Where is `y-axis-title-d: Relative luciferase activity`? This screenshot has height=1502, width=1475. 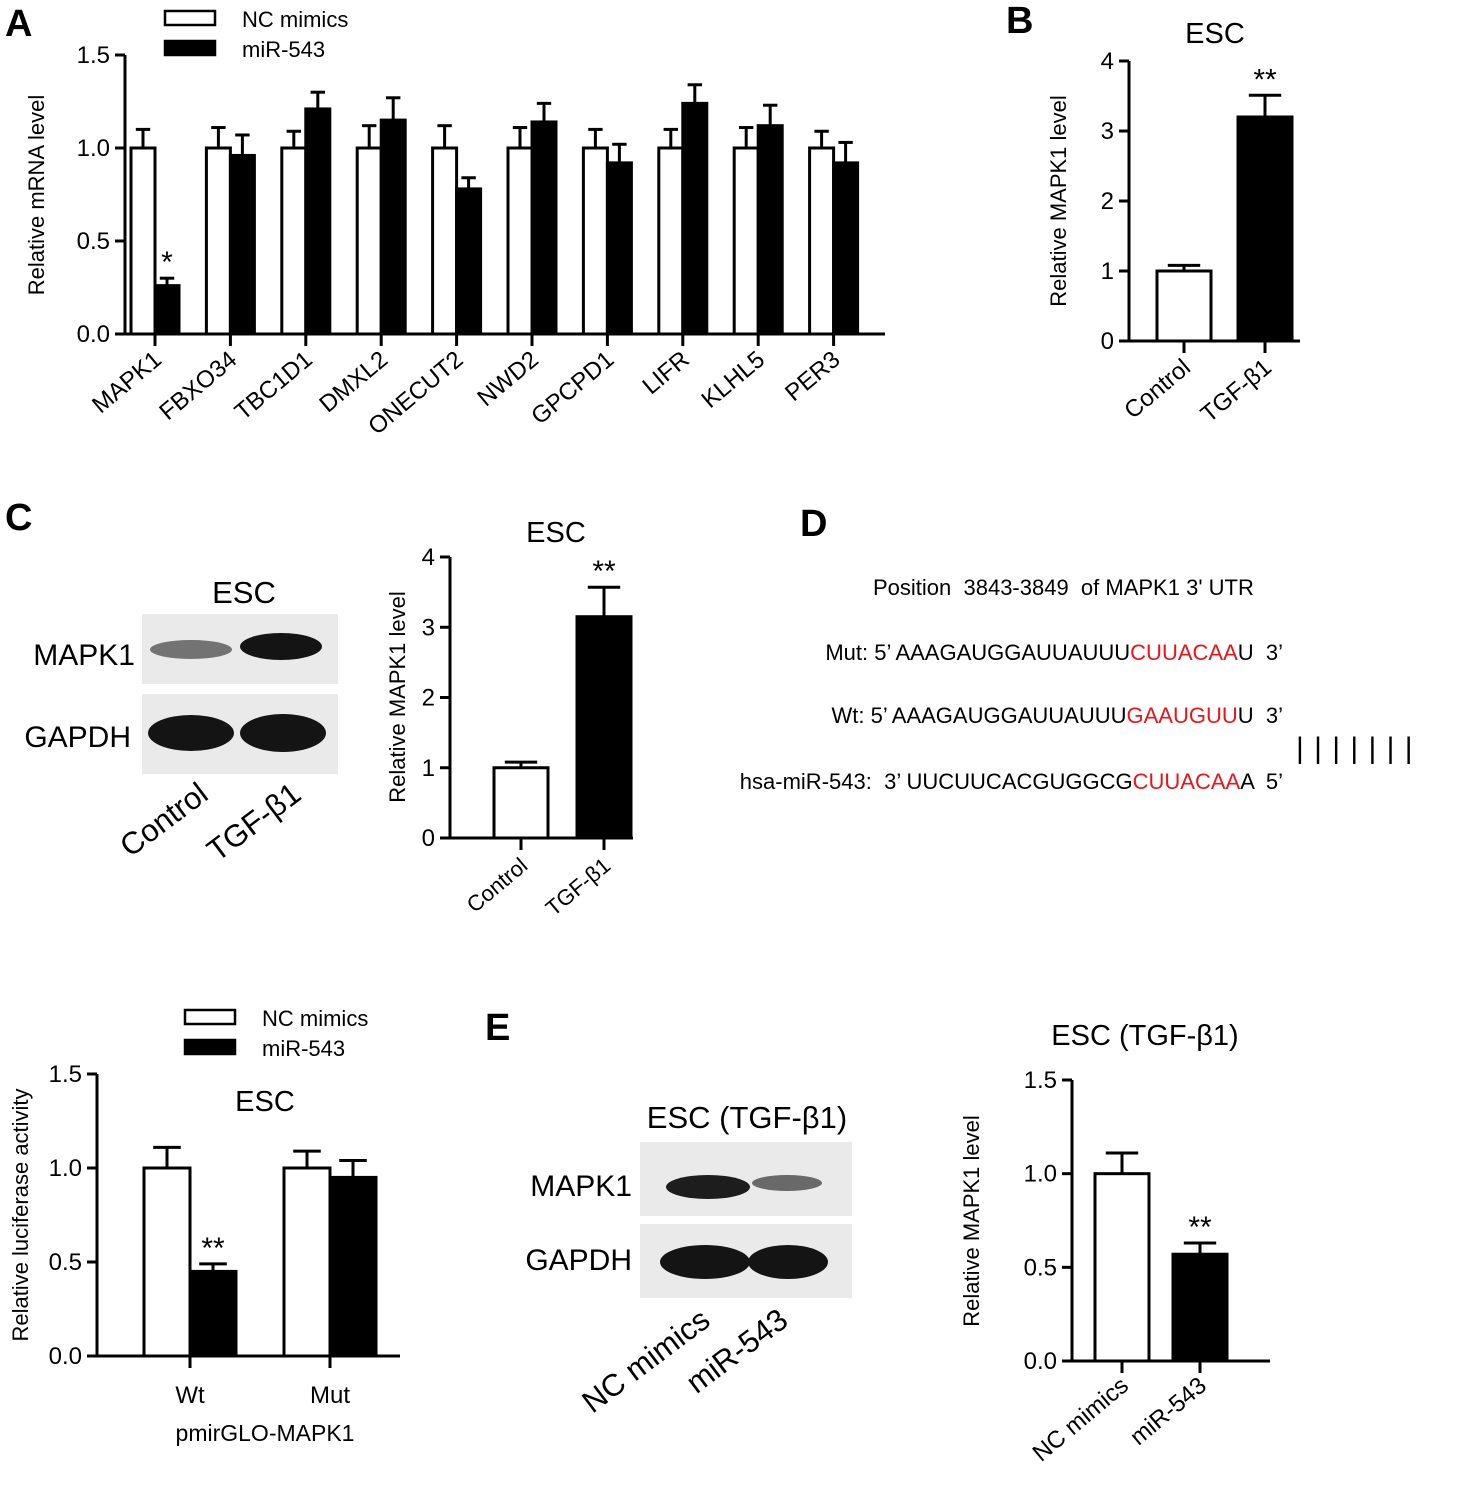
y-axis-title-d: Relative luciferase activity is located at coordinates (20, 1214).